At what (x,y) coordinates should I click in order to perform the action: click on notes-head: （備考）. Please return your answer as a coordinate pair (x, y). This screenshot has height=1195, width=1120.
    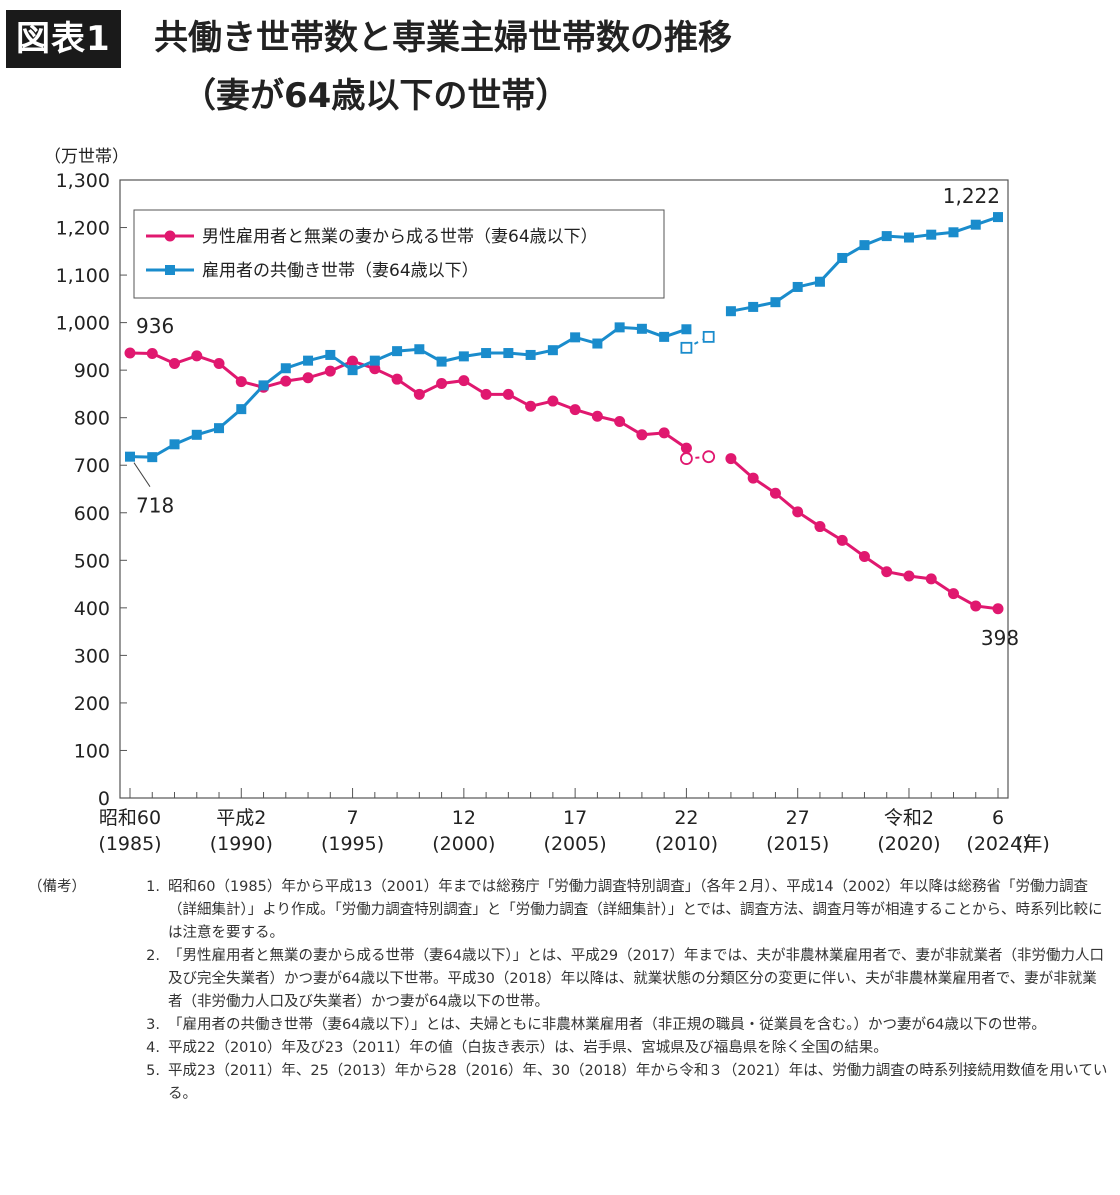
    Looking at the image, I should click on (57, 887).